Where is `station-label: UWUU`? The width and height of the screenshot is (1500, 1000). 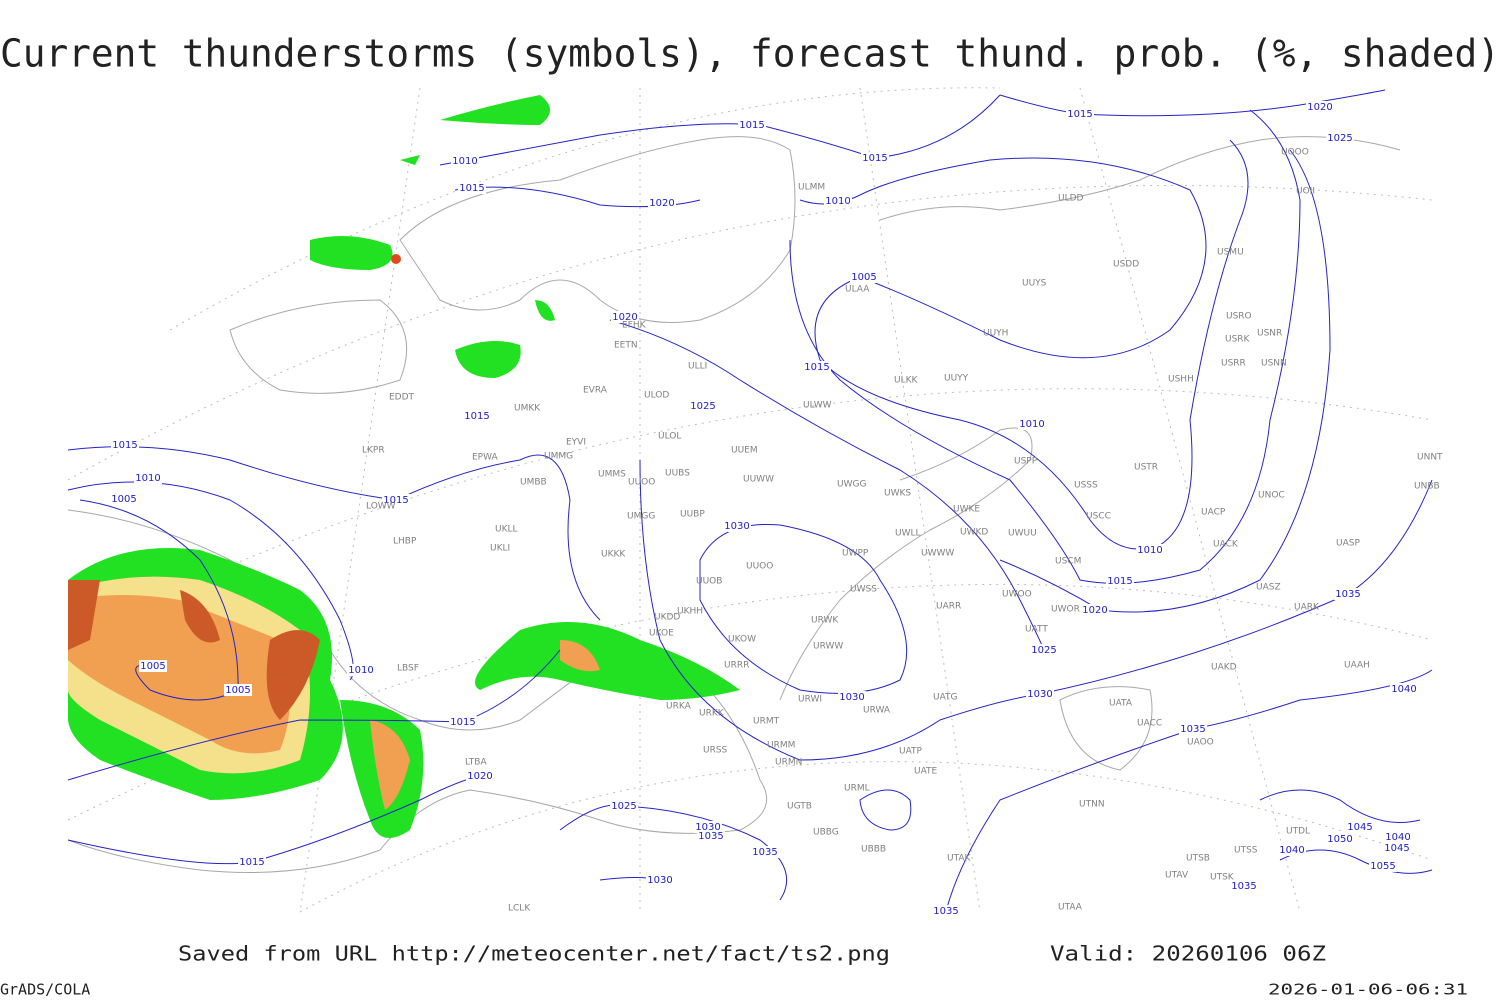
station-label: UWUU is located at coordinates (1022, 534).